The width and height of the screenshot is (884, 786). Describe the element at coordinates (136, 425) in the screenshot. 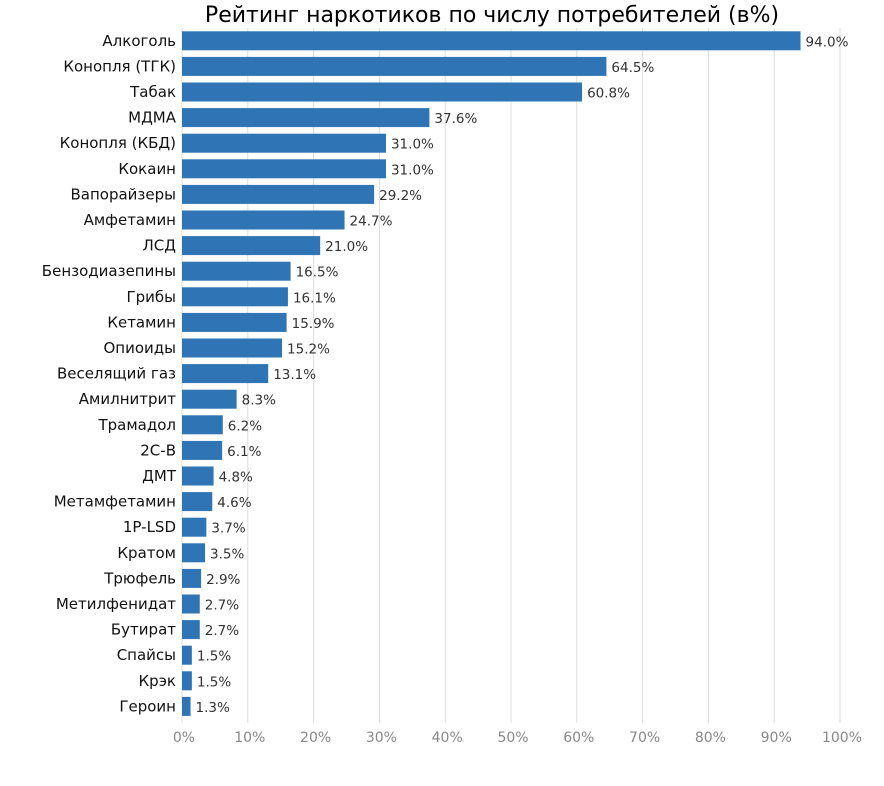

I see `category-label: Трамадол` at that location.